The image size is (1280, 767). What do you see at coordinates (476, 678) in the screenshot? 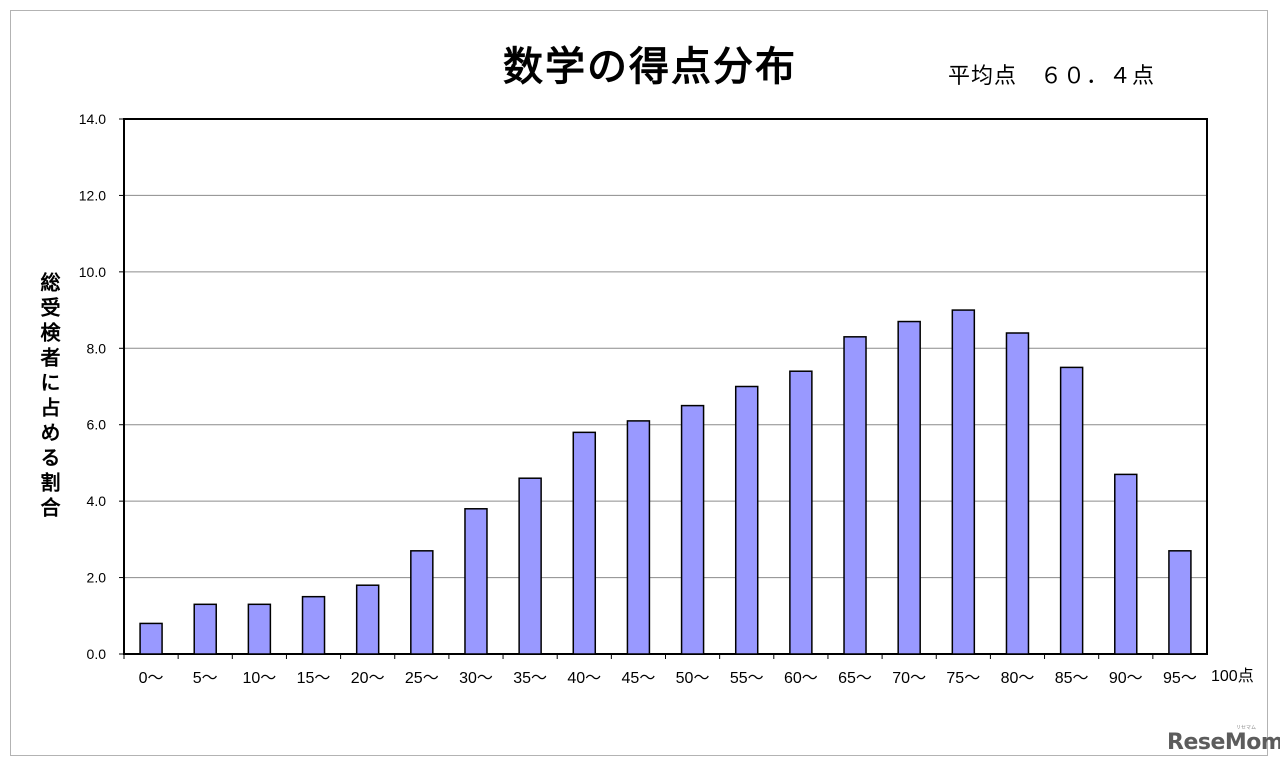
I see `x-tick-label: 30～` at bounding box center [476, 678].